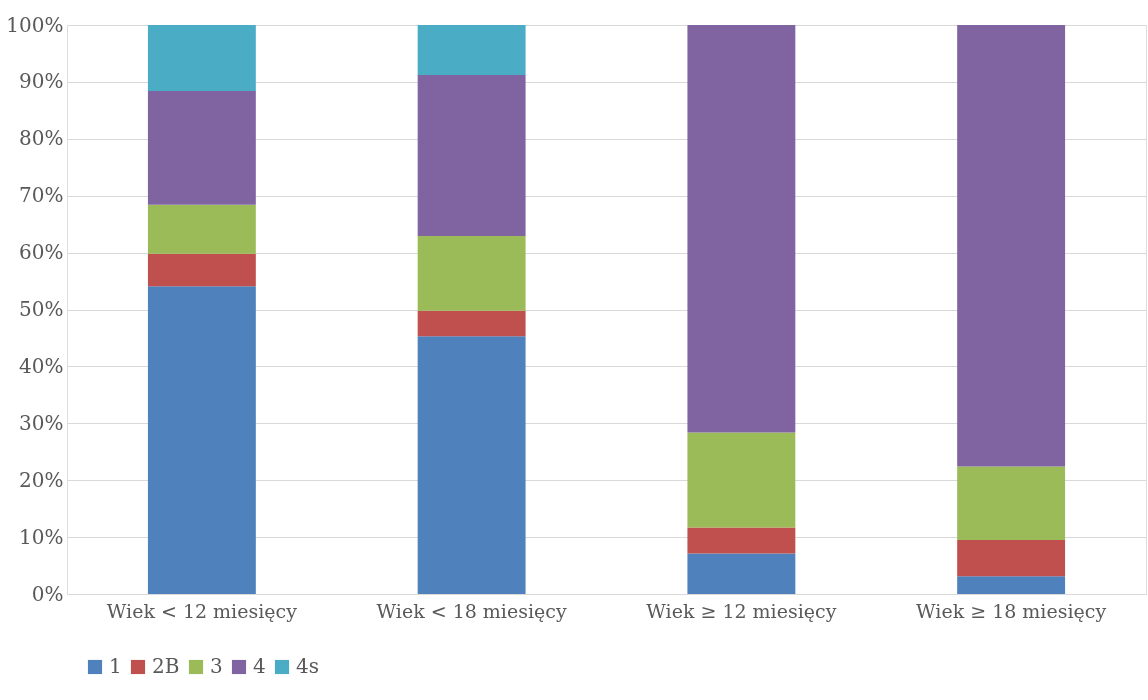 The image size is (1148, 700). Describe the element at coordinates (41, 479) in the screenshot. I see `y-tick-label: 20%` at that location.